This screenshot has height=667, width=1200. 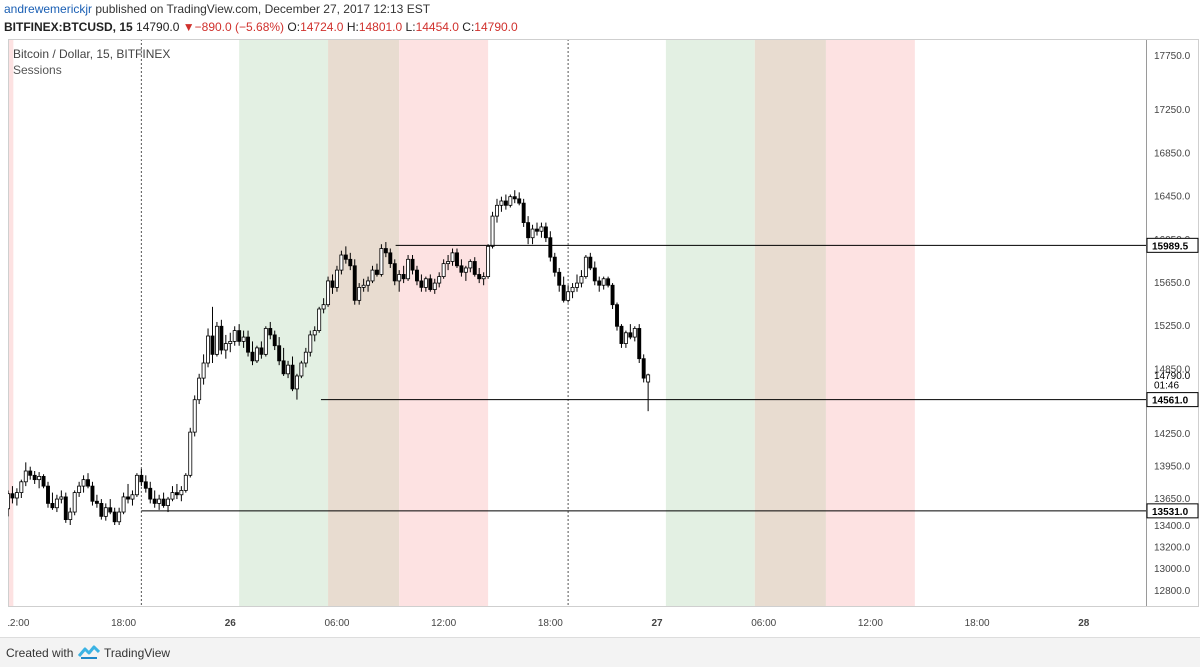 What do you see at coordinates (410, 27) in the screenshot?
I see `low-label: L:` at bounding box center [410, 27].